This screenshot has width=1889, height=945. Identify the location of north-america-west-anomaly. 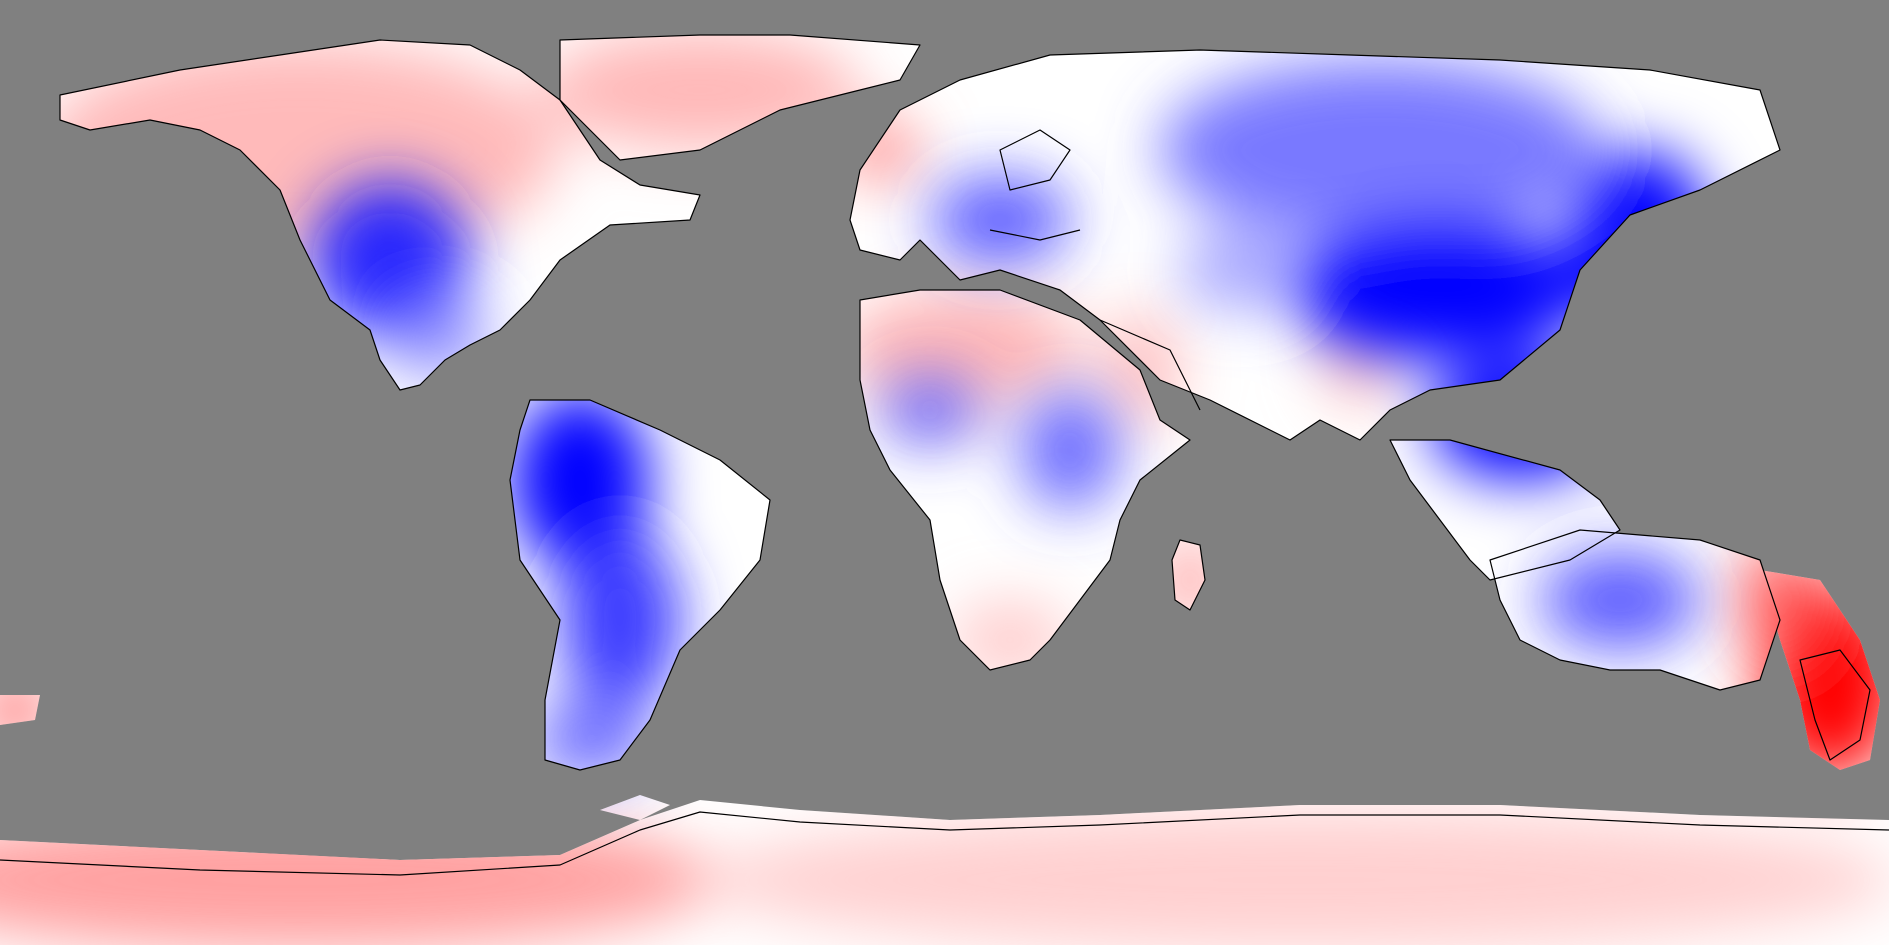
(390, 260).